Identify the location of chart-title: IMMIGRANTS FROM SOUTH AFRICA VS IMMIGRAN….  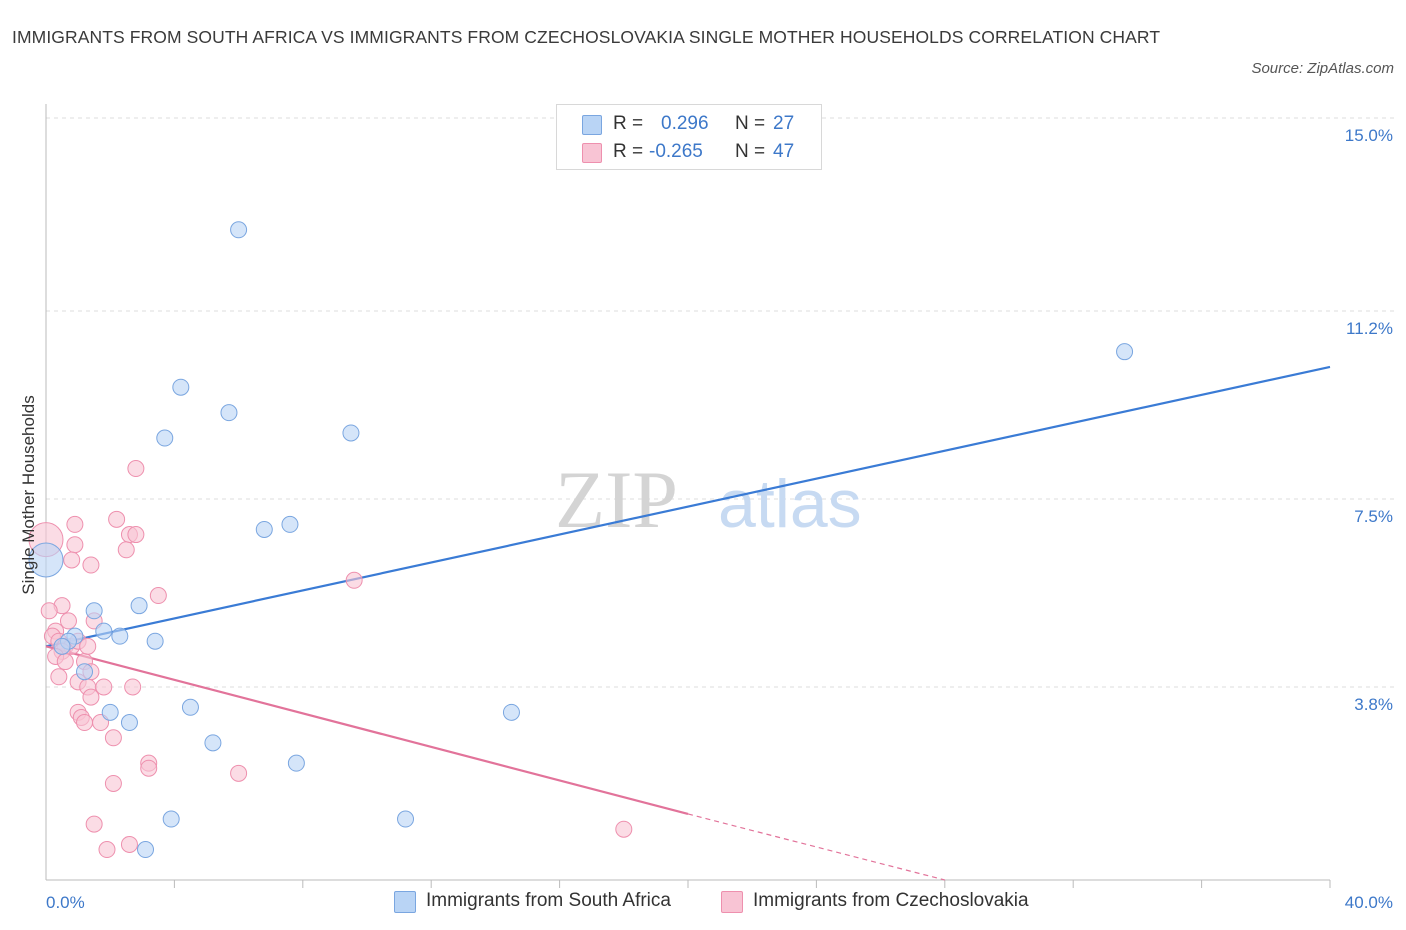
(586, 37).